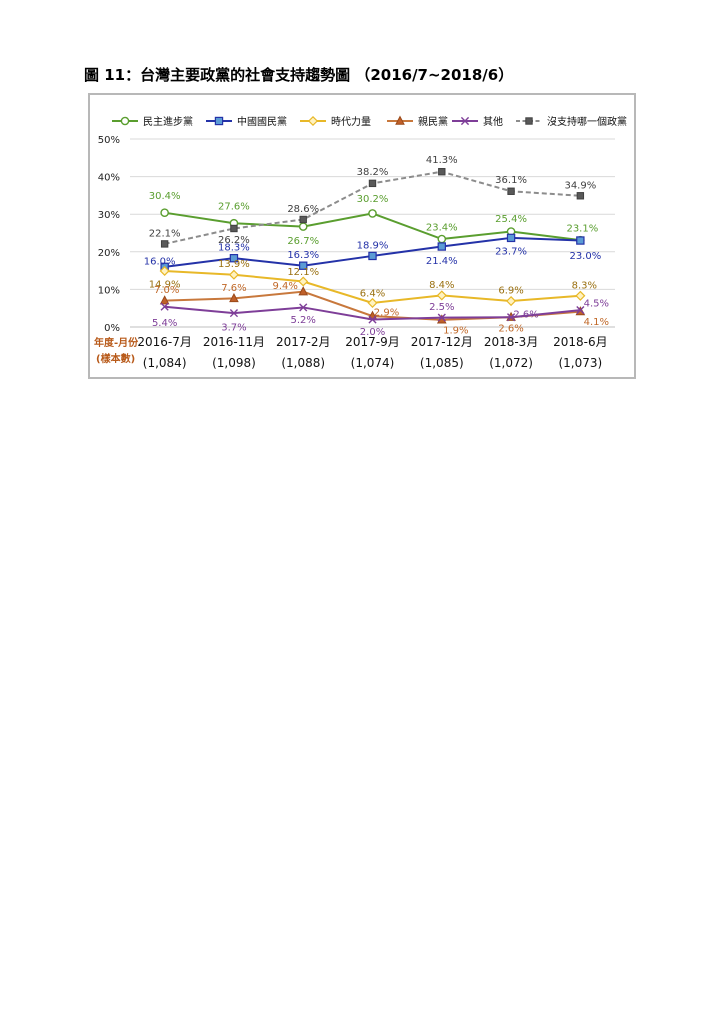 This screenshot has width=724, height=1024. Describe the element at coordinates (234, 240) in the screenshot. I see `data-label: 26.2%` at that location.